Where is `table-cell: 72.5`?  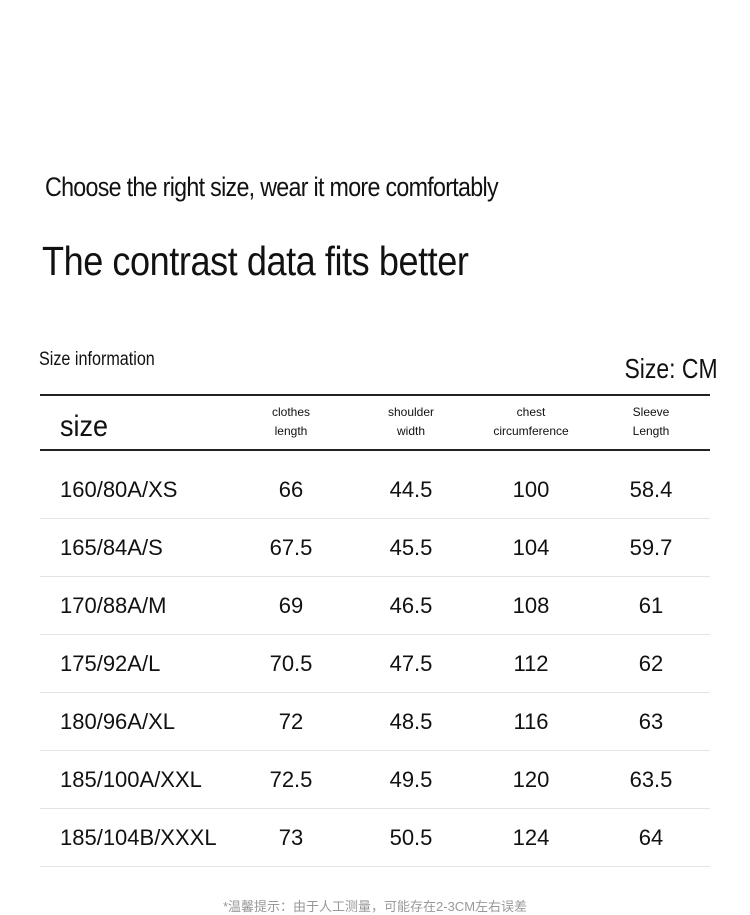
table-cell: 72.5 is located at coordinates (291, 779).